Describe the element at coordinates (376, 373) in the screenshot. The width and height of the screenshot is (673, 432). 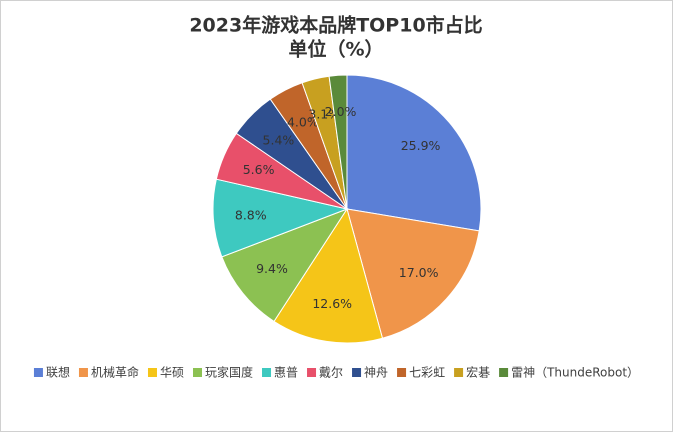
I see `legend-label: 神舟` at that location.